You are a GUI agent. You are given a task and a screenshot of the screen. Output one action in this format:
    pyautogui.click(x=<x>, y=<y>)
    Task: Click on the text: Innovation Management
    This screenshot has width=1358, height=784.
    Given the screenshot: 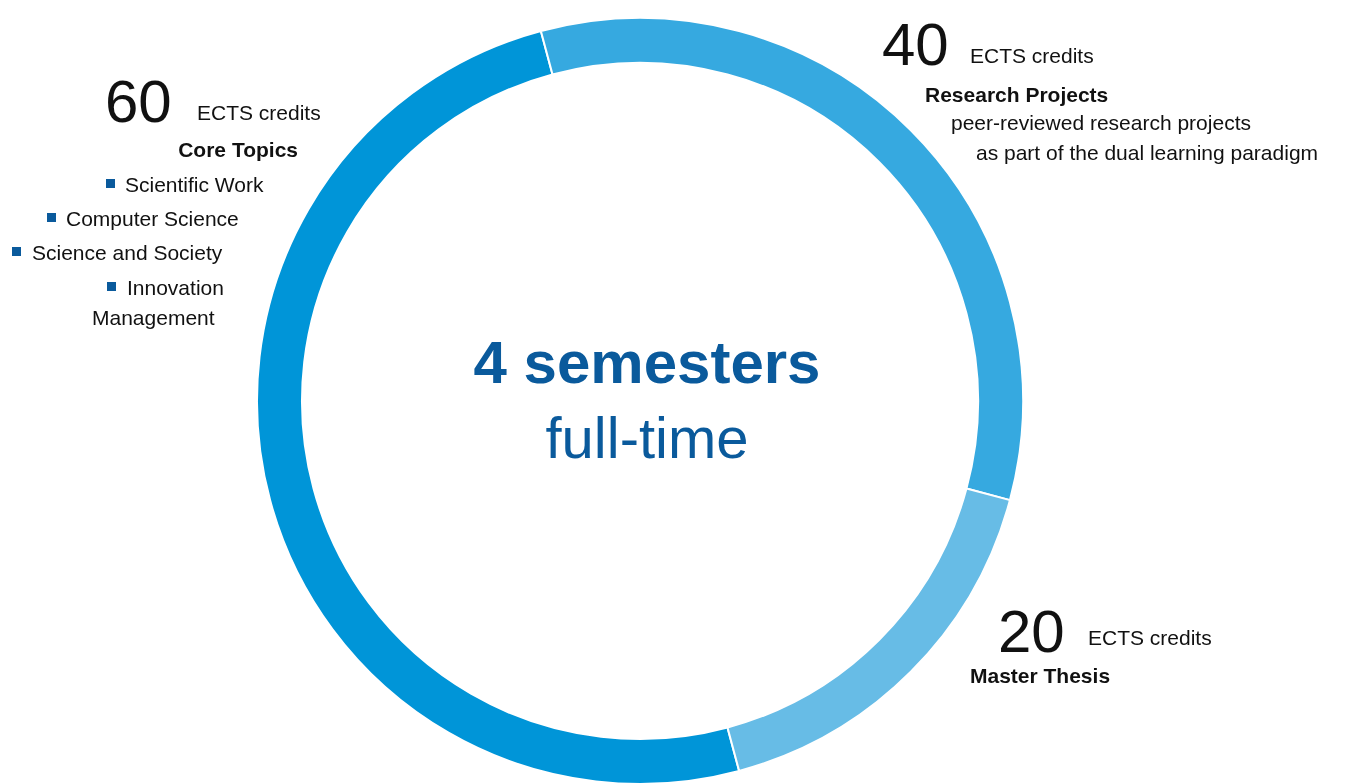 What is the action you would take?
    pyautogui.click(x=158, y=302)
    